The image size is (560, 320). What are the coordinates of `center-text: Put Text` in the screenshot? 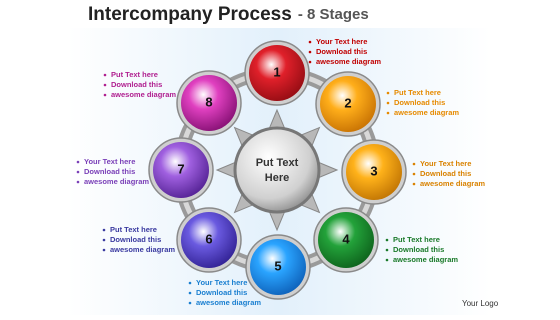 It's located at (277, 163).